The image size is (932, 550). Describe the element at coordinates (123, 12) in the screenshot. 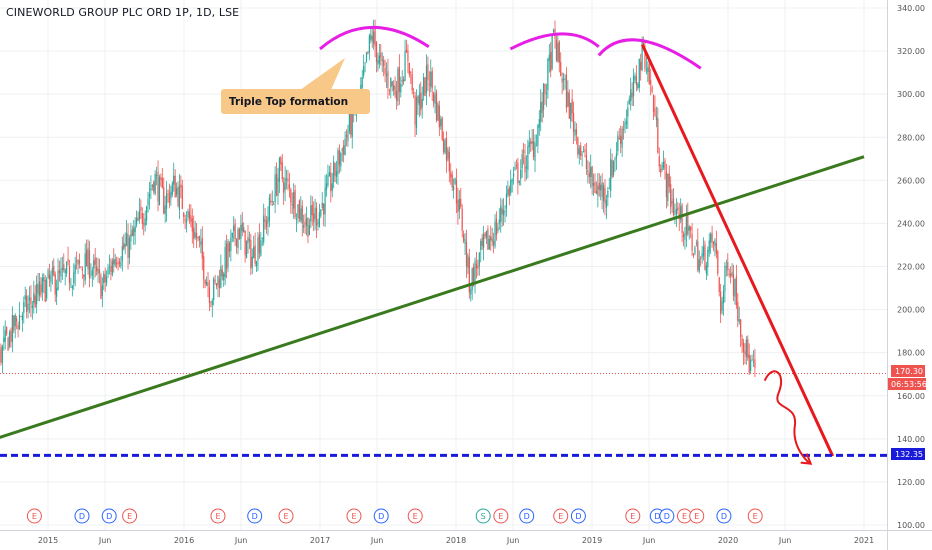

I see `chart-title: CINEWORLD GROUP PLC ORD 1P, 1D, LSE` at that location.